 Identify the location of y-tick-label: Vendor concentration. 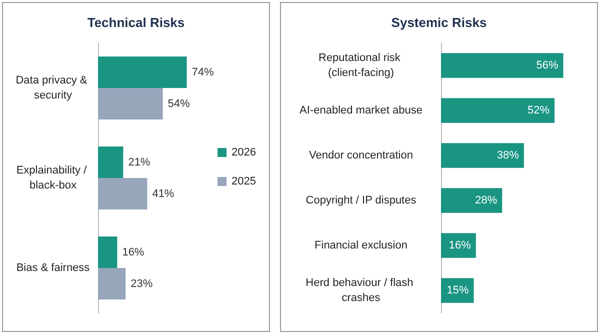
(361, 156).